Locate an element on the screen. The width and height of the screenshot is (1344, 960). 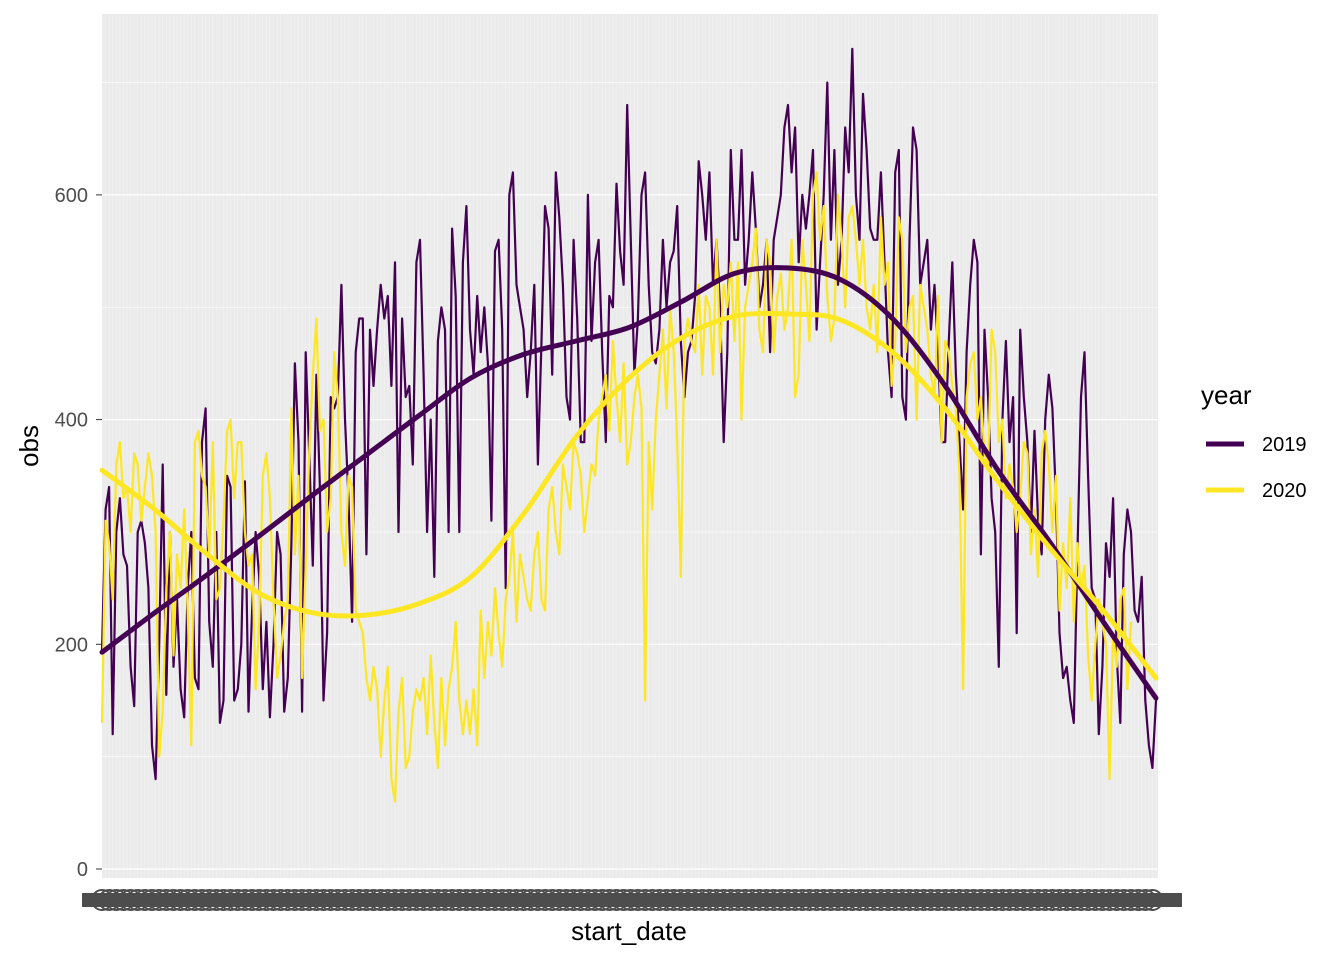
y-tick-label: 0 is located at coordinates (82, 870).